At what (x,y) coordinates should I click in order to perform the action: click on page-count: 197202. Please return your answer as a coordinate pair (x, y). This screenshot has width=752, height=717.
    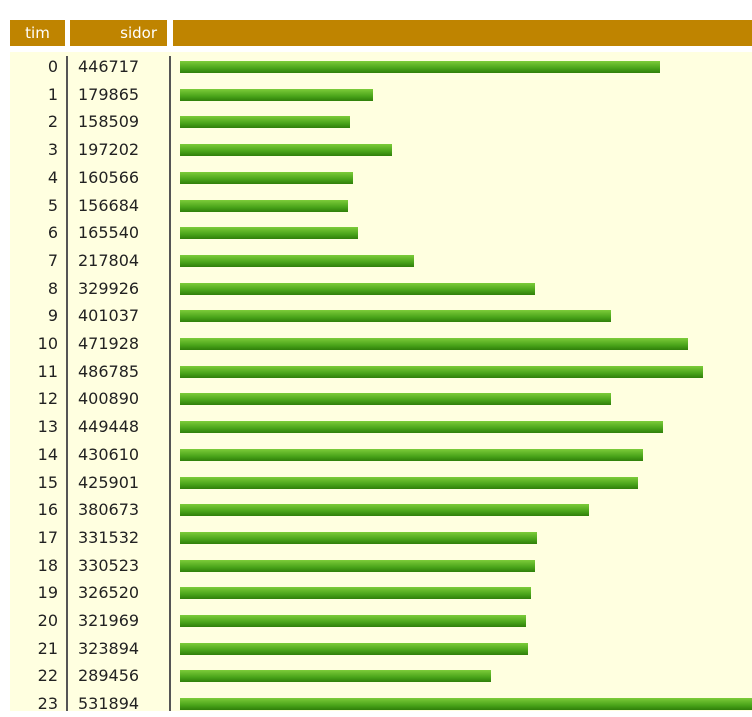
    Looking at the image, I should click on (109, 150).